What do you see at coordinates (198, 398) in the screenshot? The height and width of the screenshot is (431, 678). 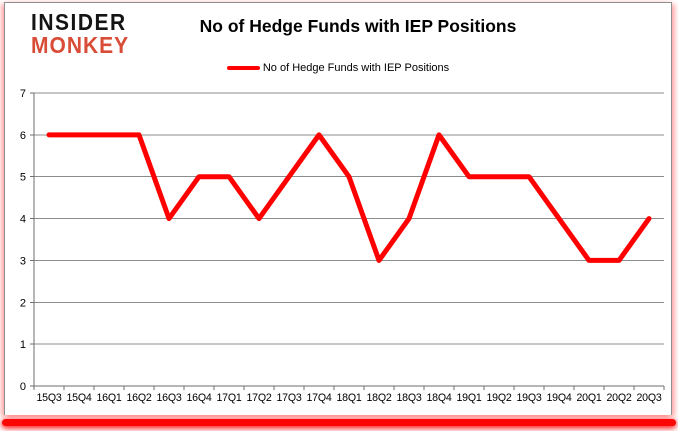 I see `x-tick-label: 16Q4` at bounding box center [198, 398].